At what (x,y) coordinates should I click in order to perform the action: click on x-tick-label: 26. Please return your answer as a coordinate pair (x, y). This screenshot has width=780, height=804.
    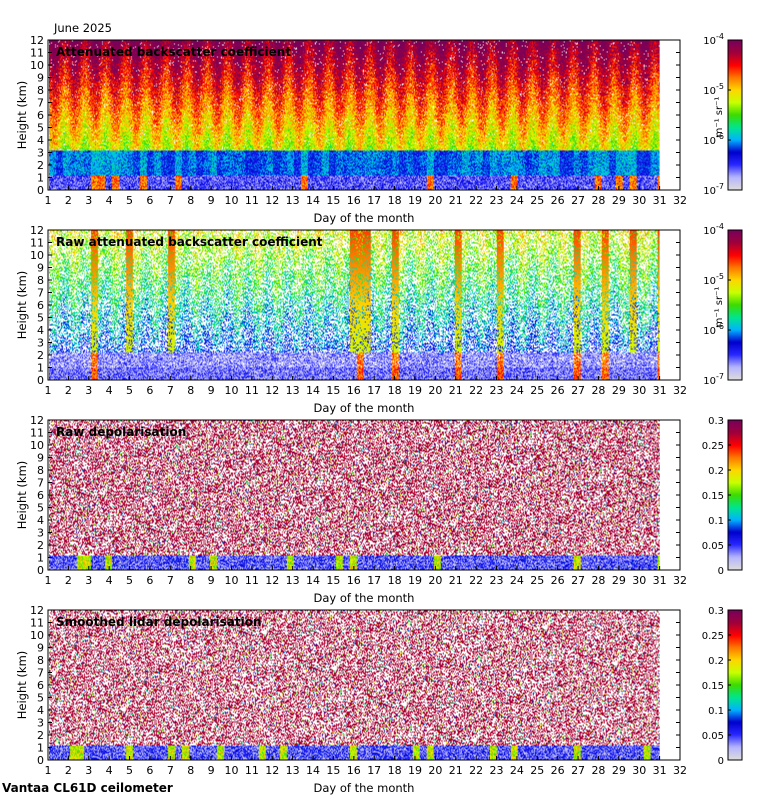
    Looking at the image, I should click on (558, 770).